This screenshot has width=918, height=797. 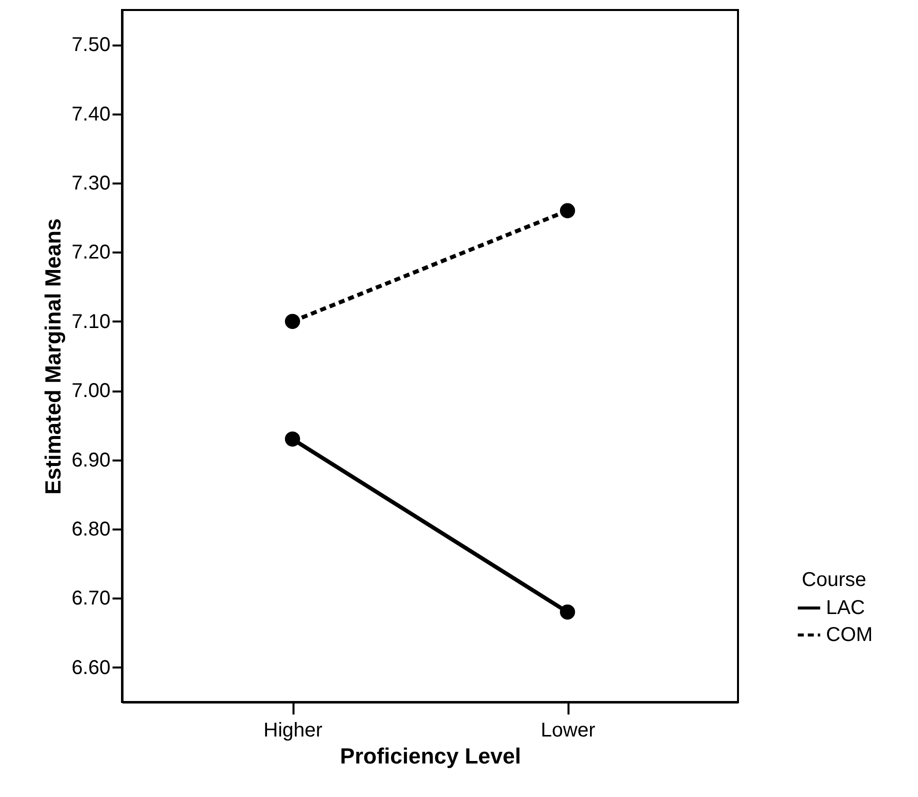 I want to click on legend-label: COM, so click(x=849, y=635).